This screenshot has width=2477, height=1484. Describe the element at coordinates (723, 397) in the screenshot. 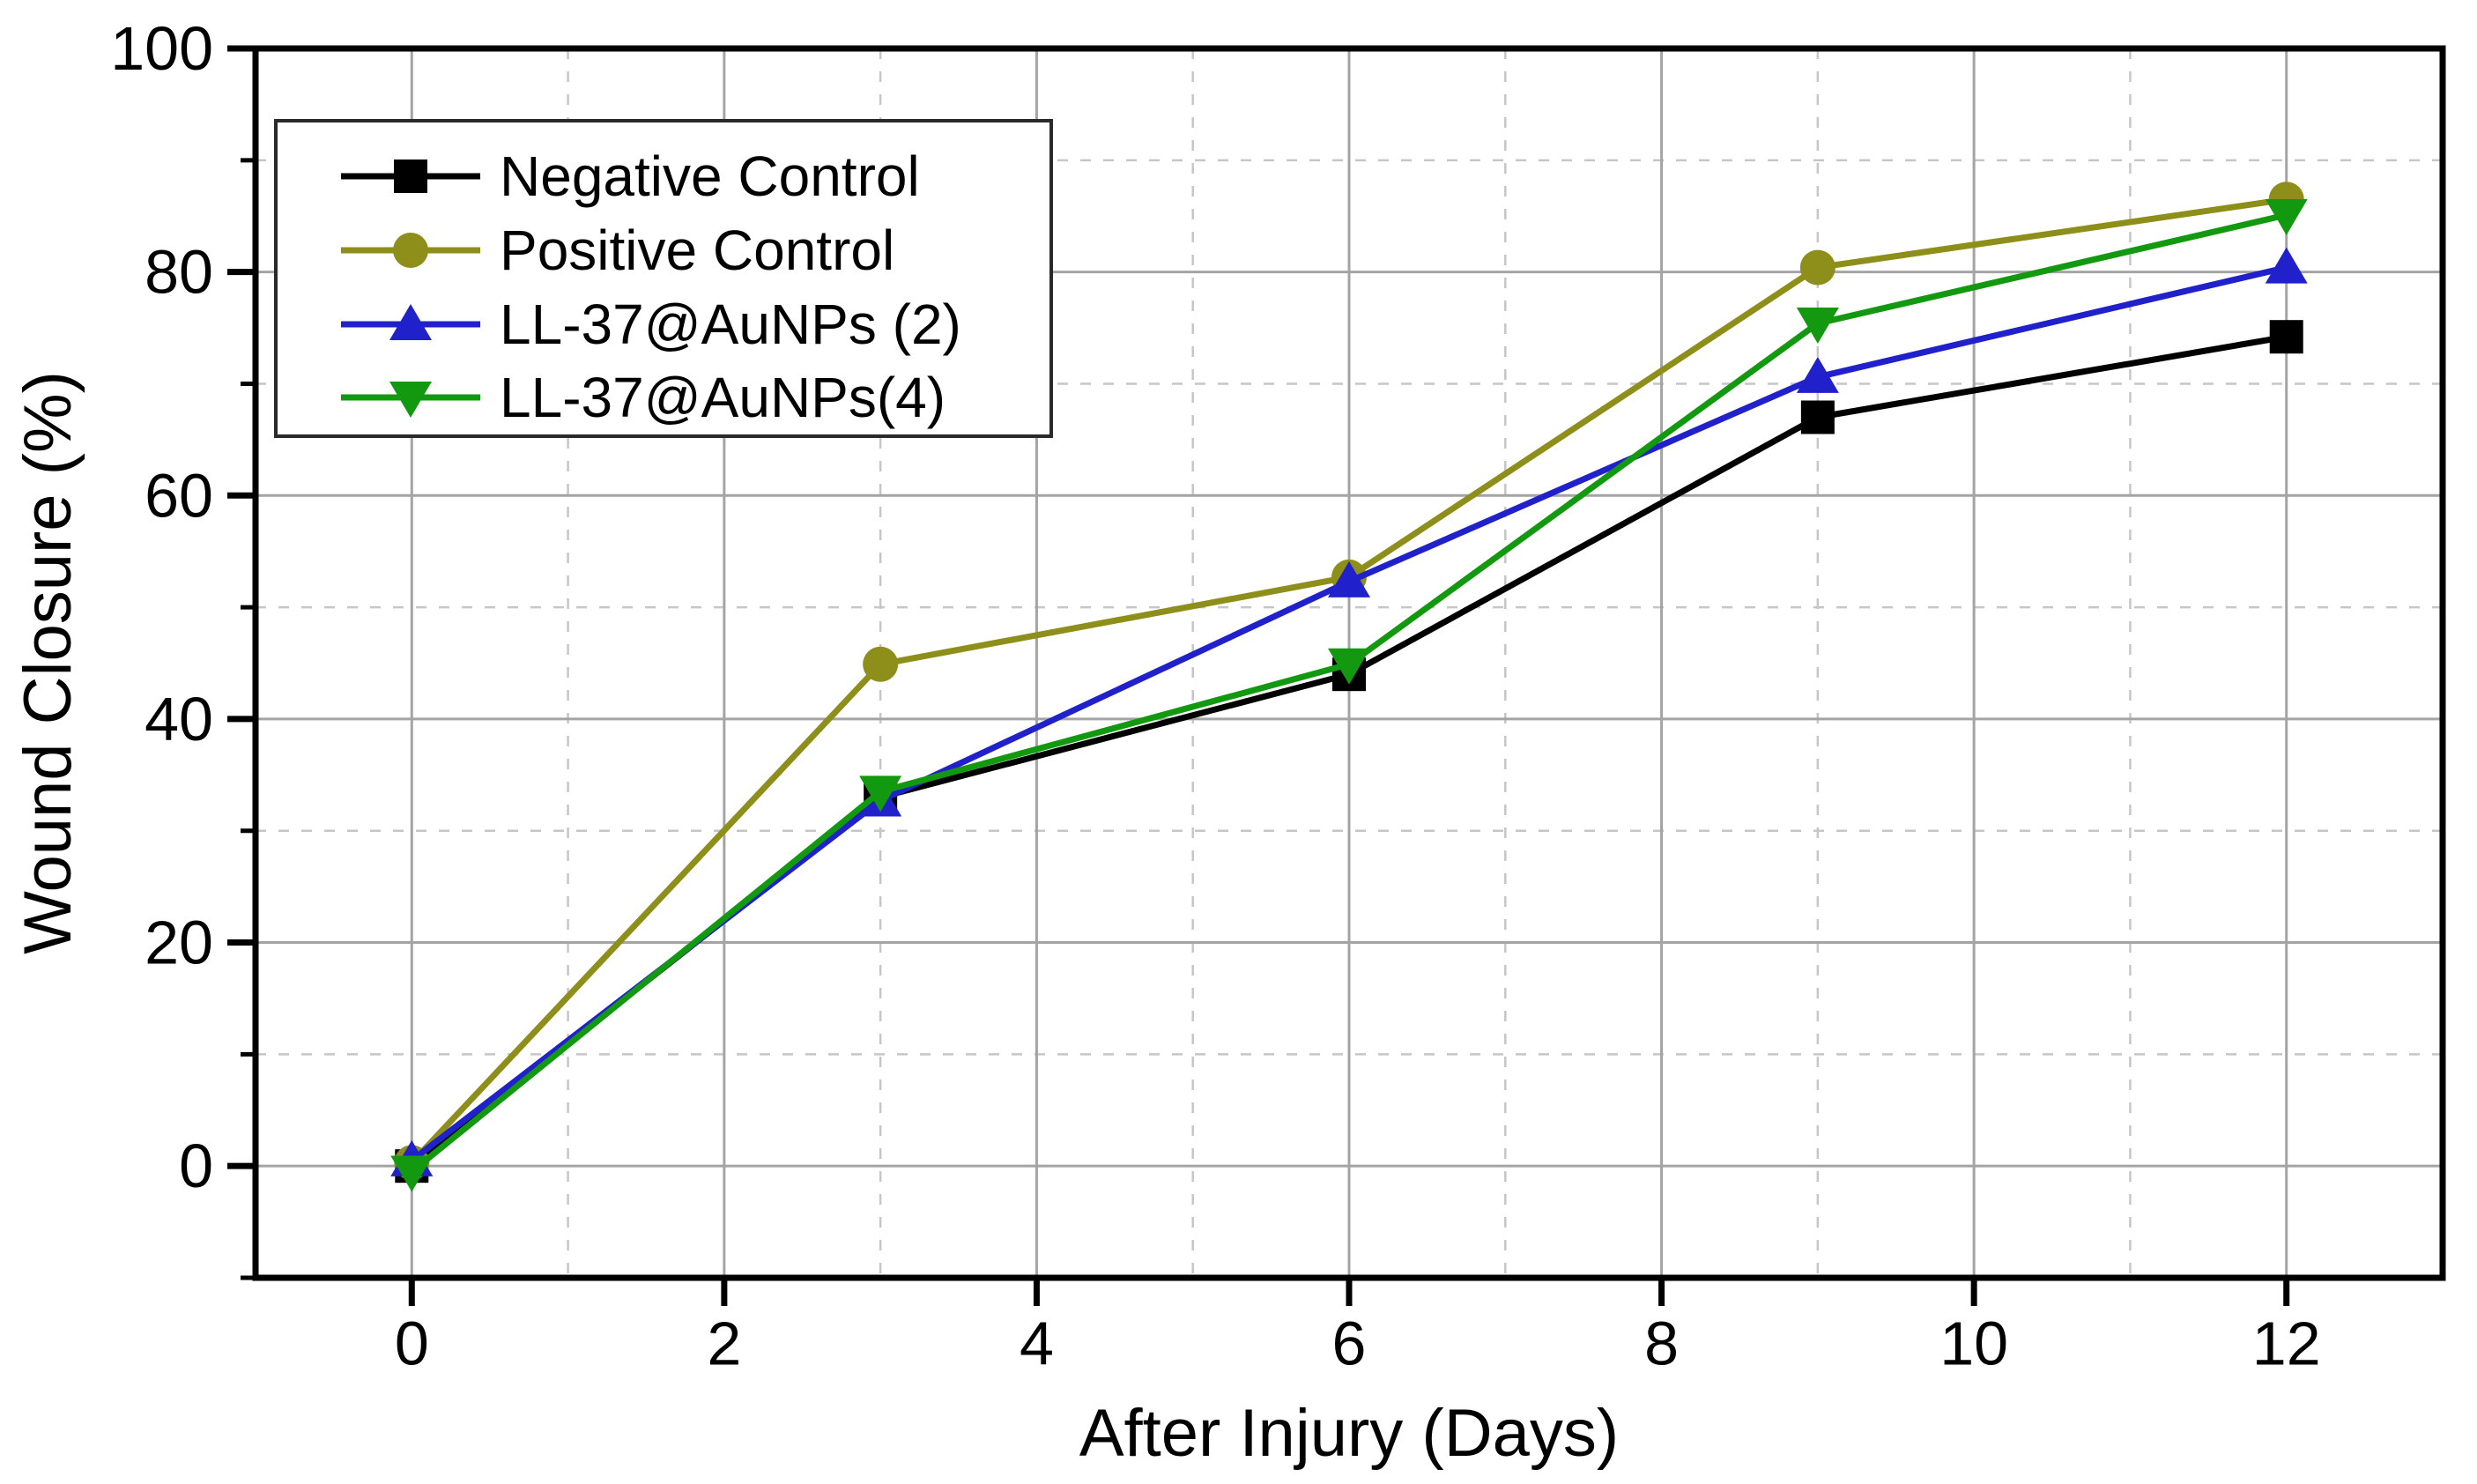

I see `legend-label: LL-37@AuNPs(4)` at that location.